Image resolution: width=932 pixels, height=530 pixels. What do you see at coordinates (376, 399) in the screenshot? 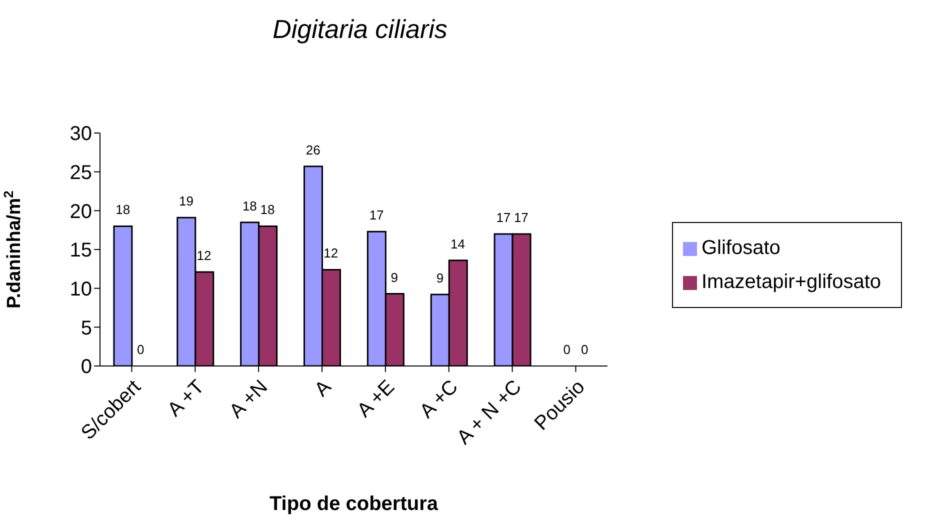
I see `x-tick-label: A +E` at bounding box center [376, 399].